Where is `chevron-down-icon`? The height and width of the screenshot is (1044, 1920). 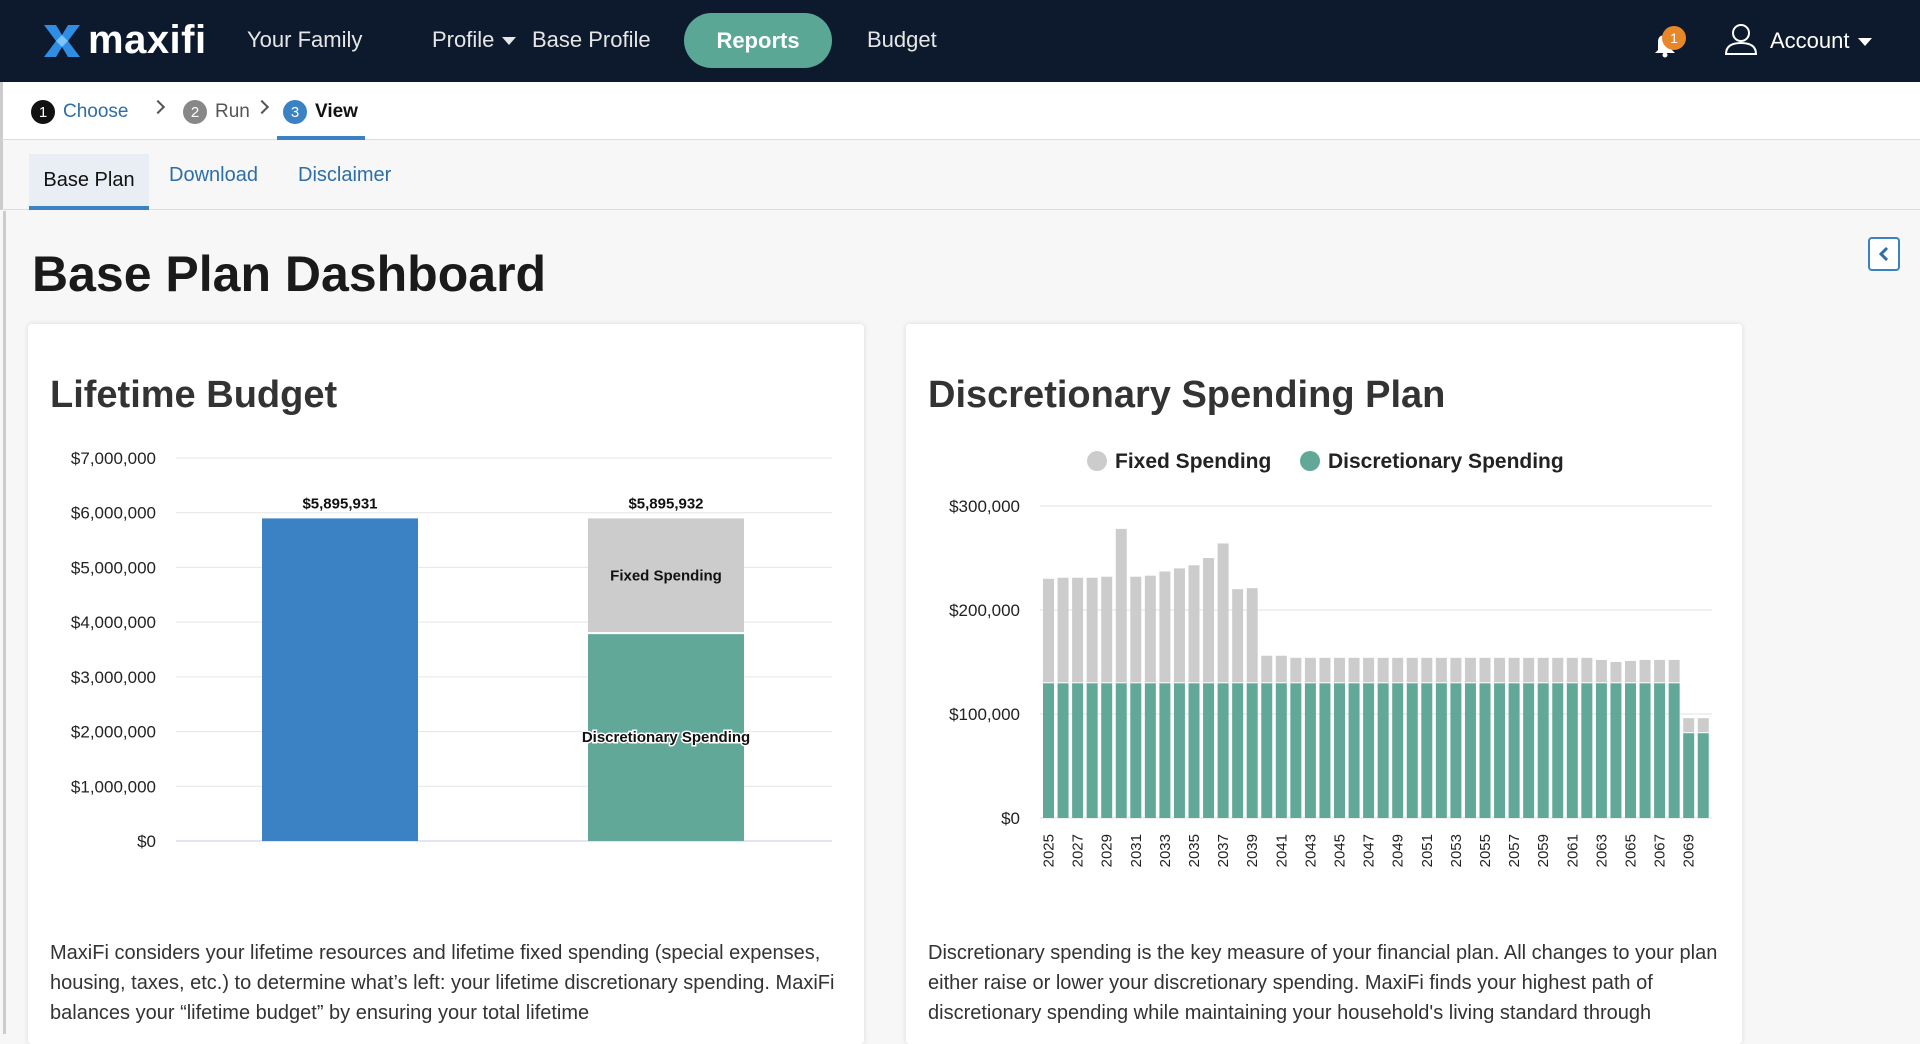
chevron-down-icon is located at coordinates (1864, 42).